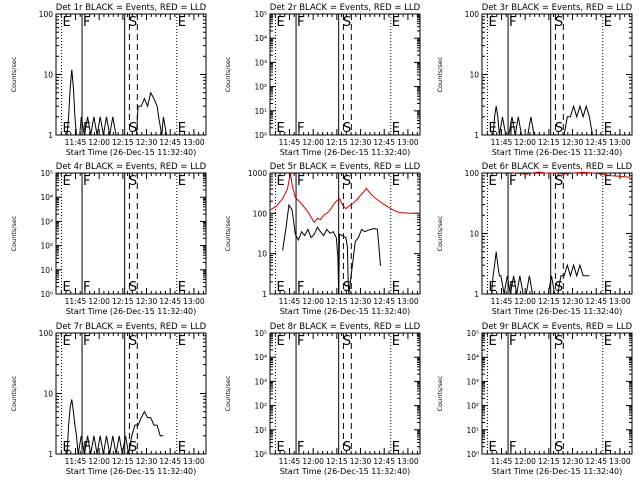 This screenshot has height=484, width=640. What do you see at coordinates (557, 8) in the screenshot?
I see `panel-title: Det 3r BLACK = Events, RED = LLD` at bounding box center [557, 8].